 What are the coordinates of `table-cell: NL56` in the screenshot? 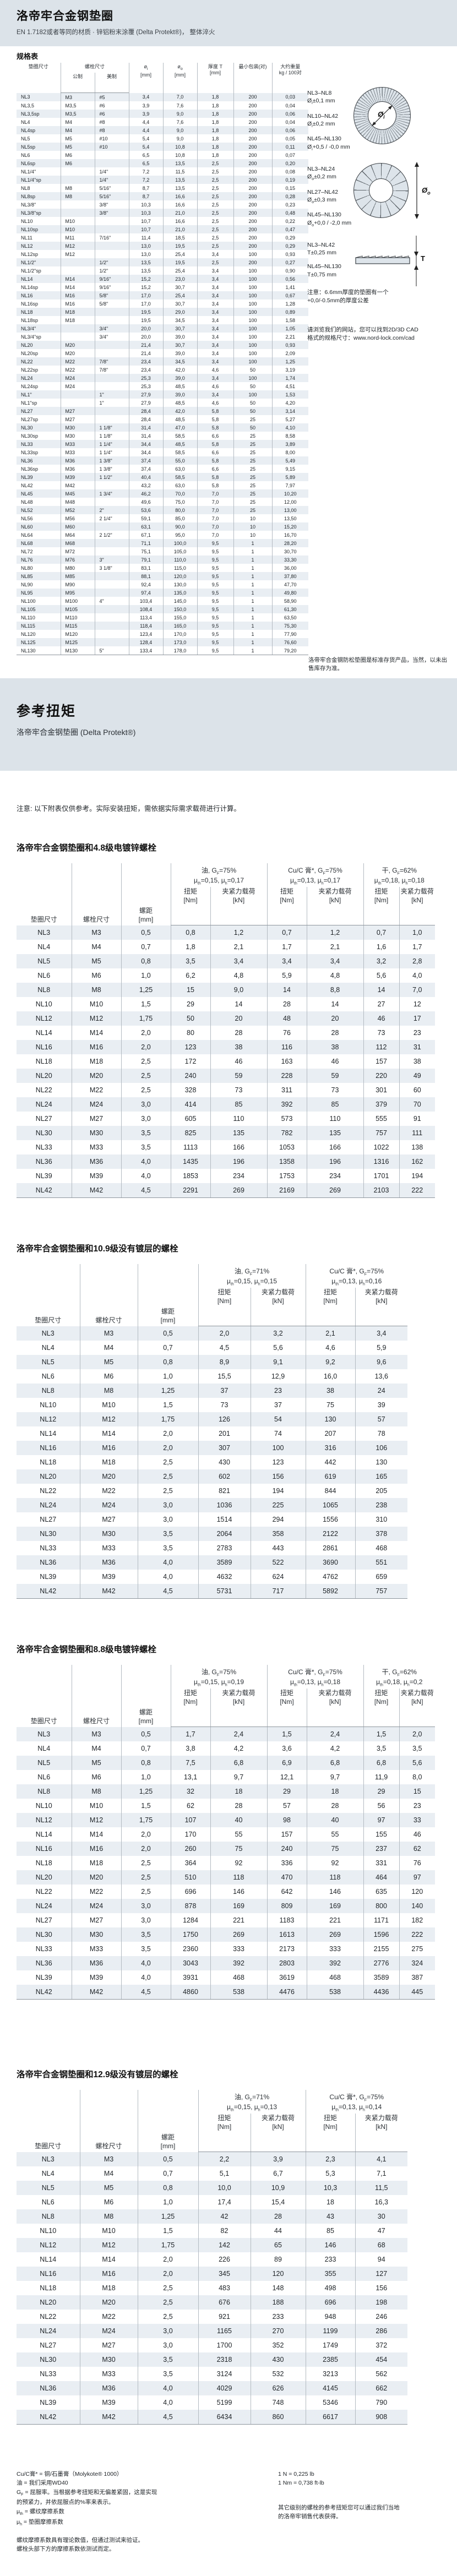 It's located at (27, 518).